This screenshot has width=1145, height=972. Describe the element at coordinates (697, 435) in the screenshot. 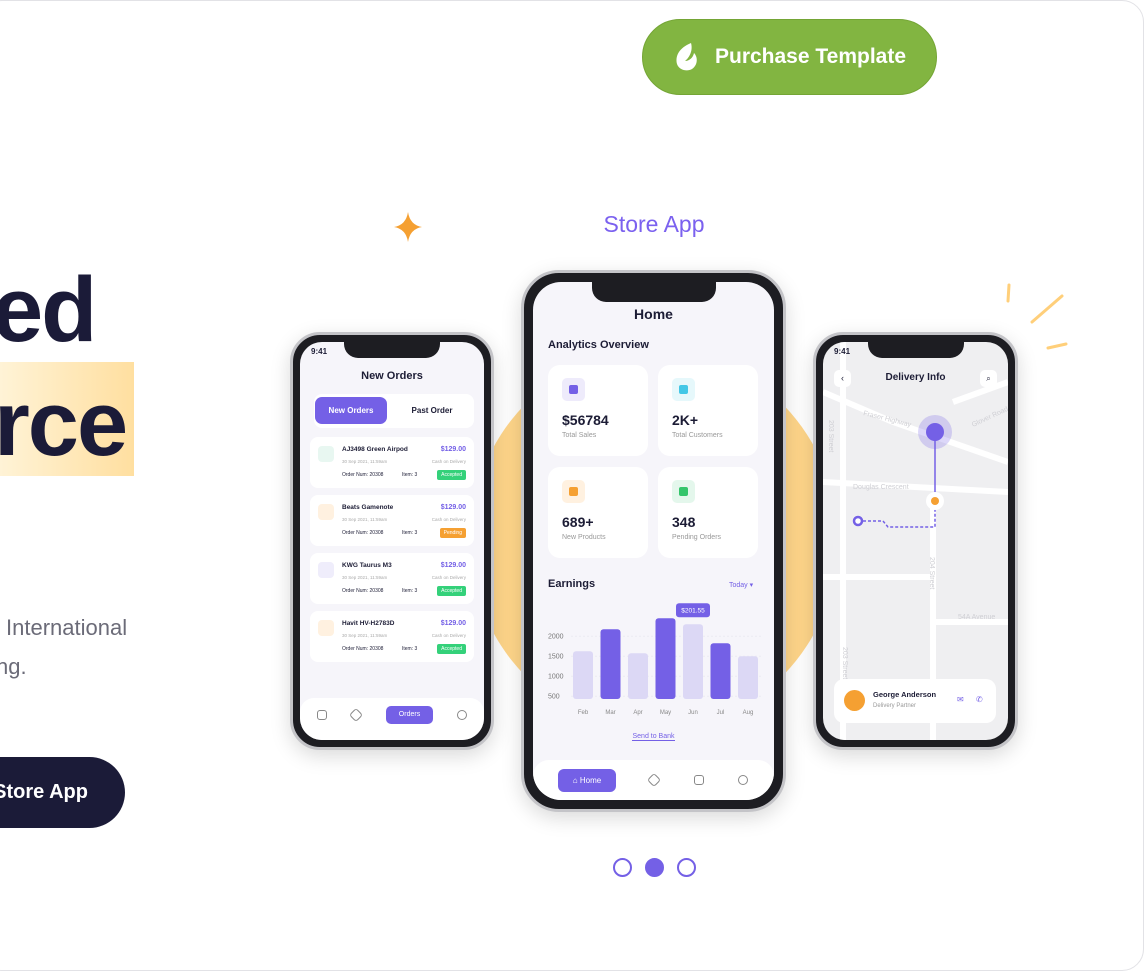

I see `stat-label: Total Customers` at that location.